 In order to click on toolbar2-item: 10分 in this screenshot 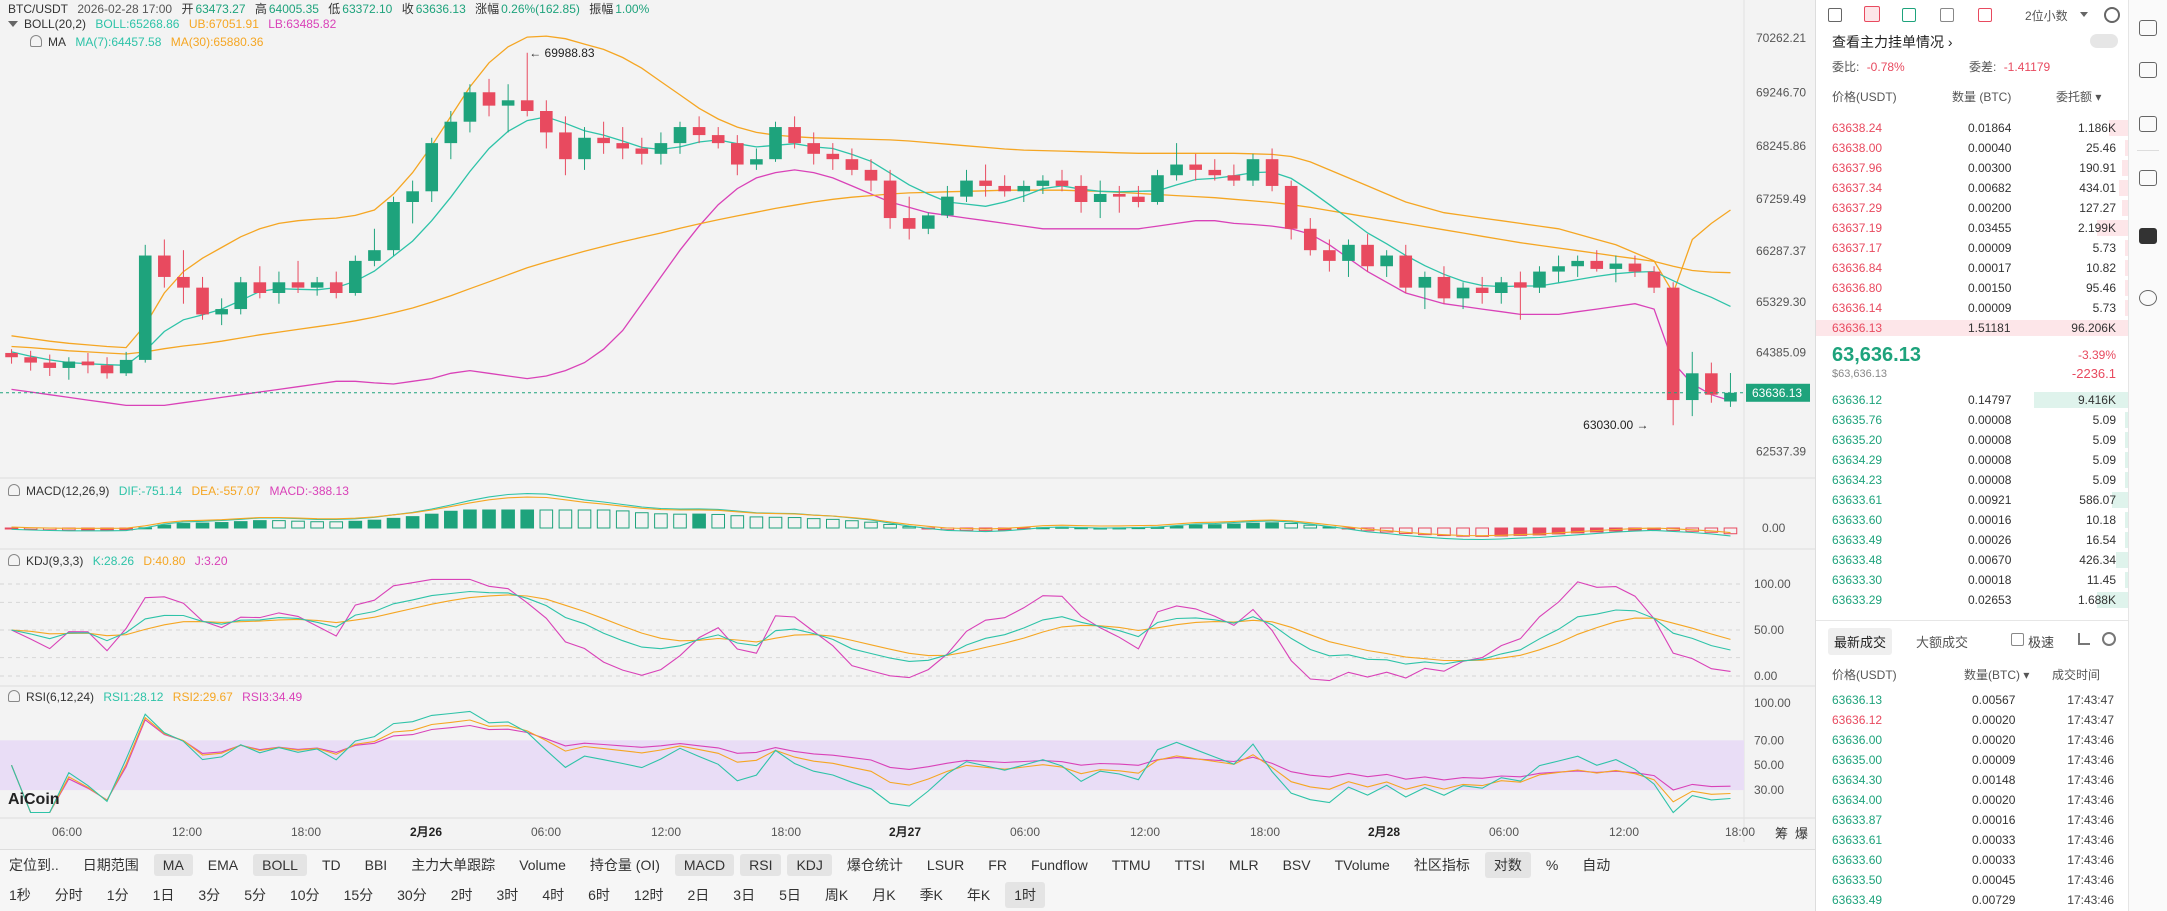, I will do `click(304, 895)`.